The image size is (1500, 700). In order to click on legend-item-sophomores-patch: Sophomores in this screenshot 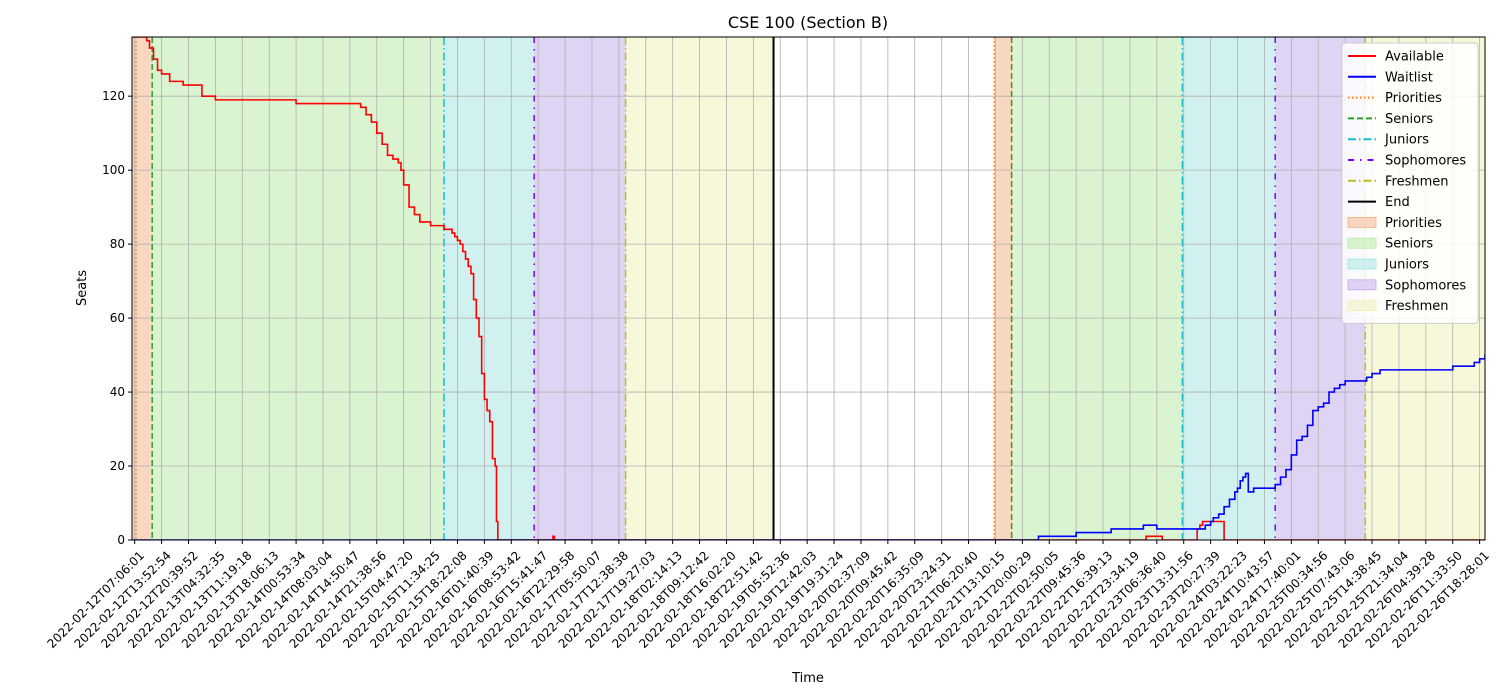, I will do `click(1406, 285)`.